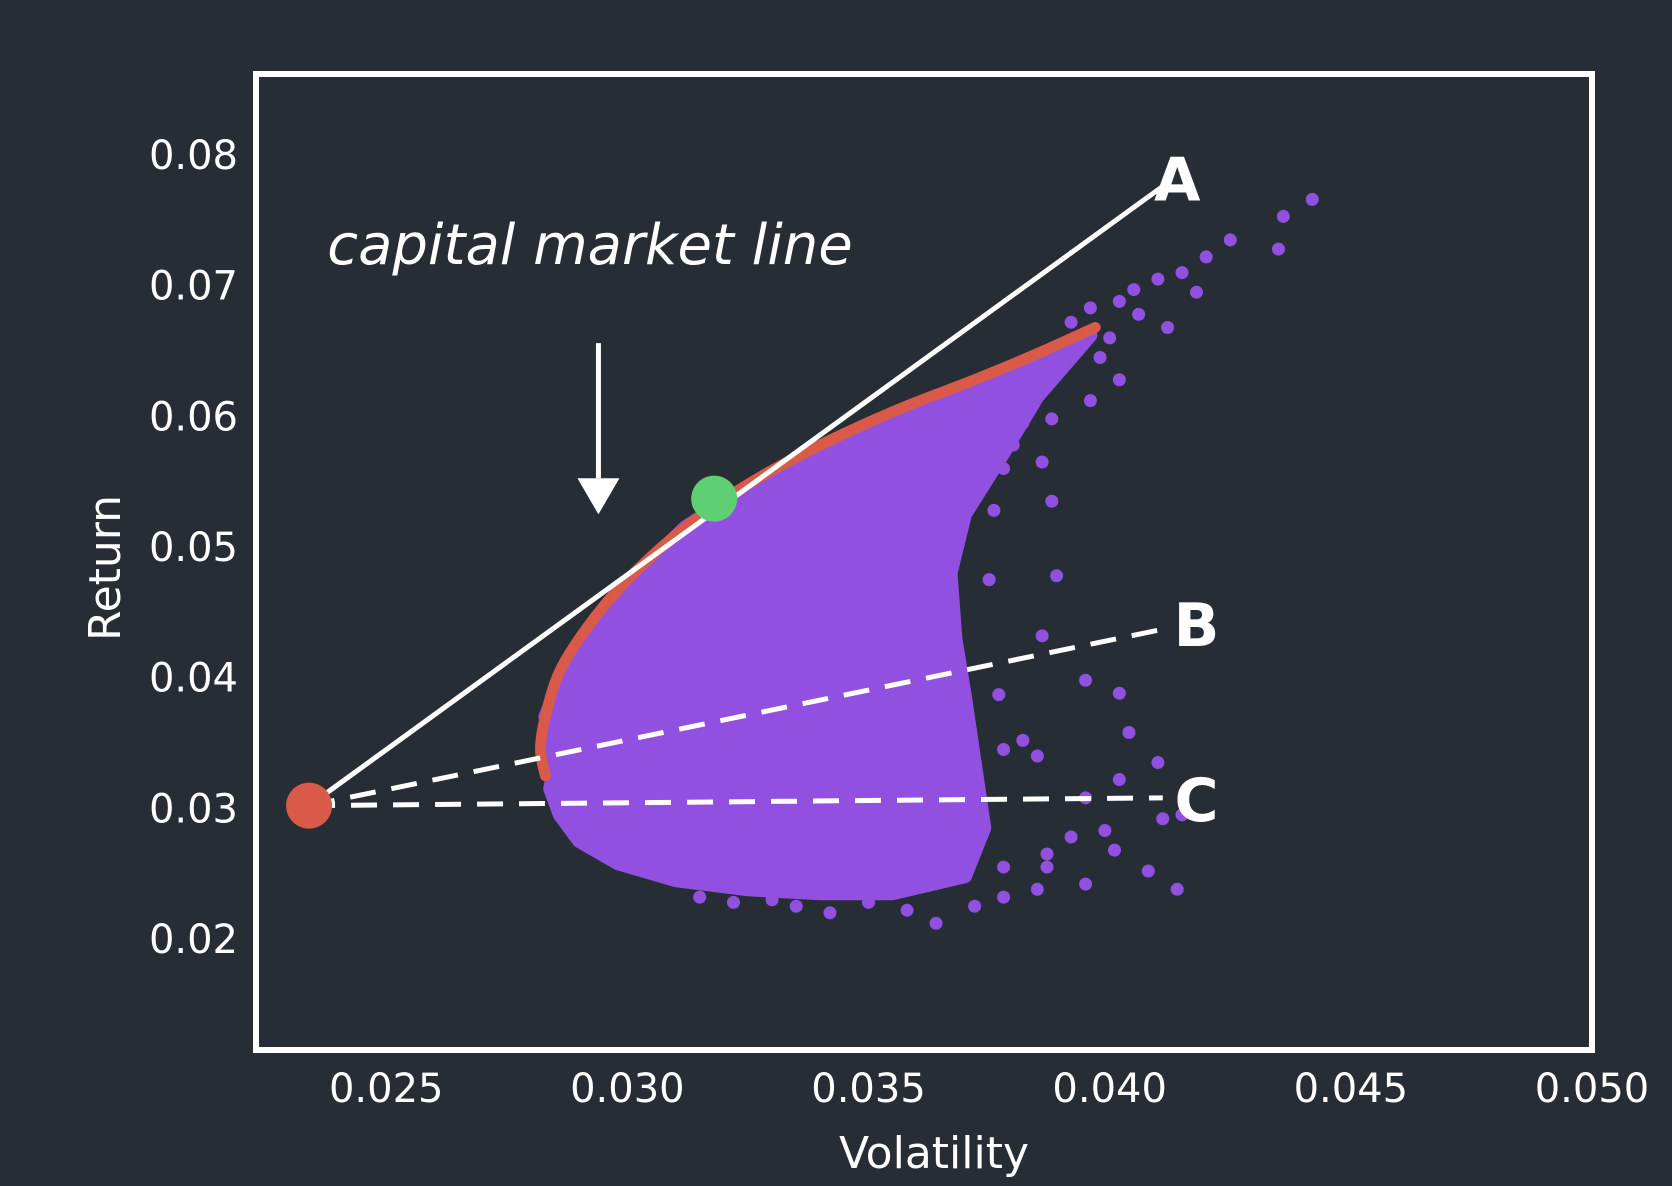  Describe the element at coordinates (105, 568) in the screenshot. I see `y-axis-label: Return` at that location.